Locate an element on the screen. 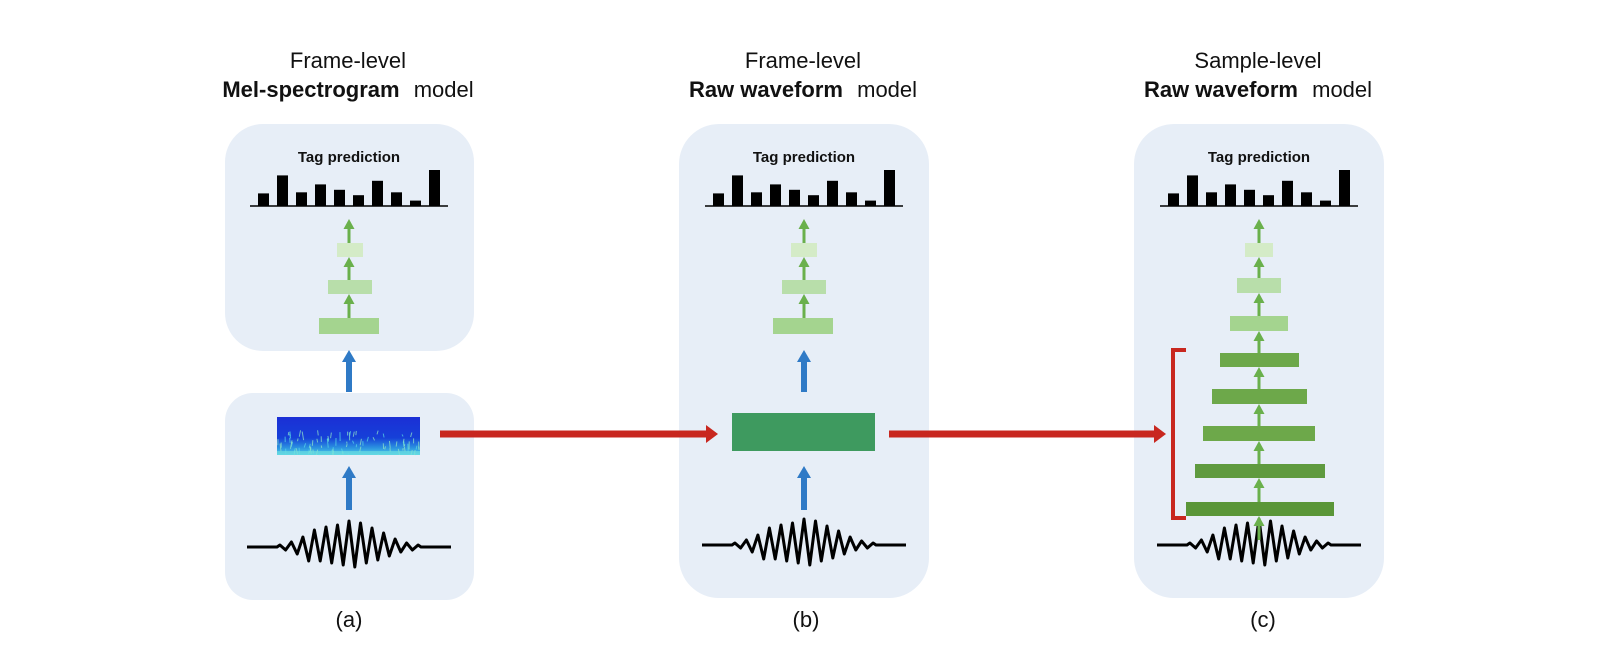 The width and height of the screenshot is (1624, 668). panel-a-dense-stack is located at coordinates (349, 276).